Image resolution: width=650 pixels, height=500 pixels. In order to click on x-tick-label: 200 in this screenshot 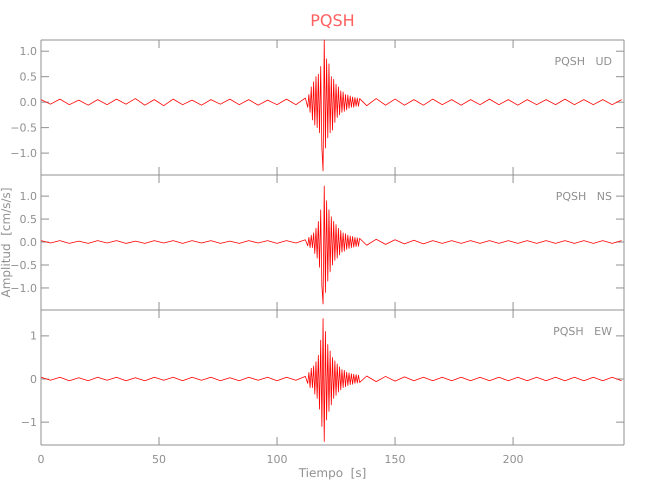, I will do `click(513, 459)`.